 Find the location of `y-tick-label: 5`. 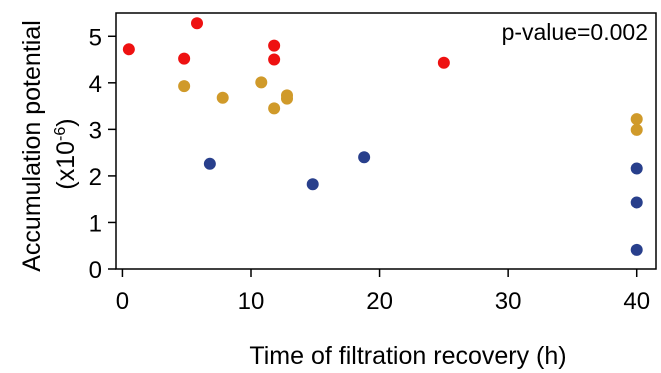

y-tick-label: 5 is located at coordinates (95, 37).